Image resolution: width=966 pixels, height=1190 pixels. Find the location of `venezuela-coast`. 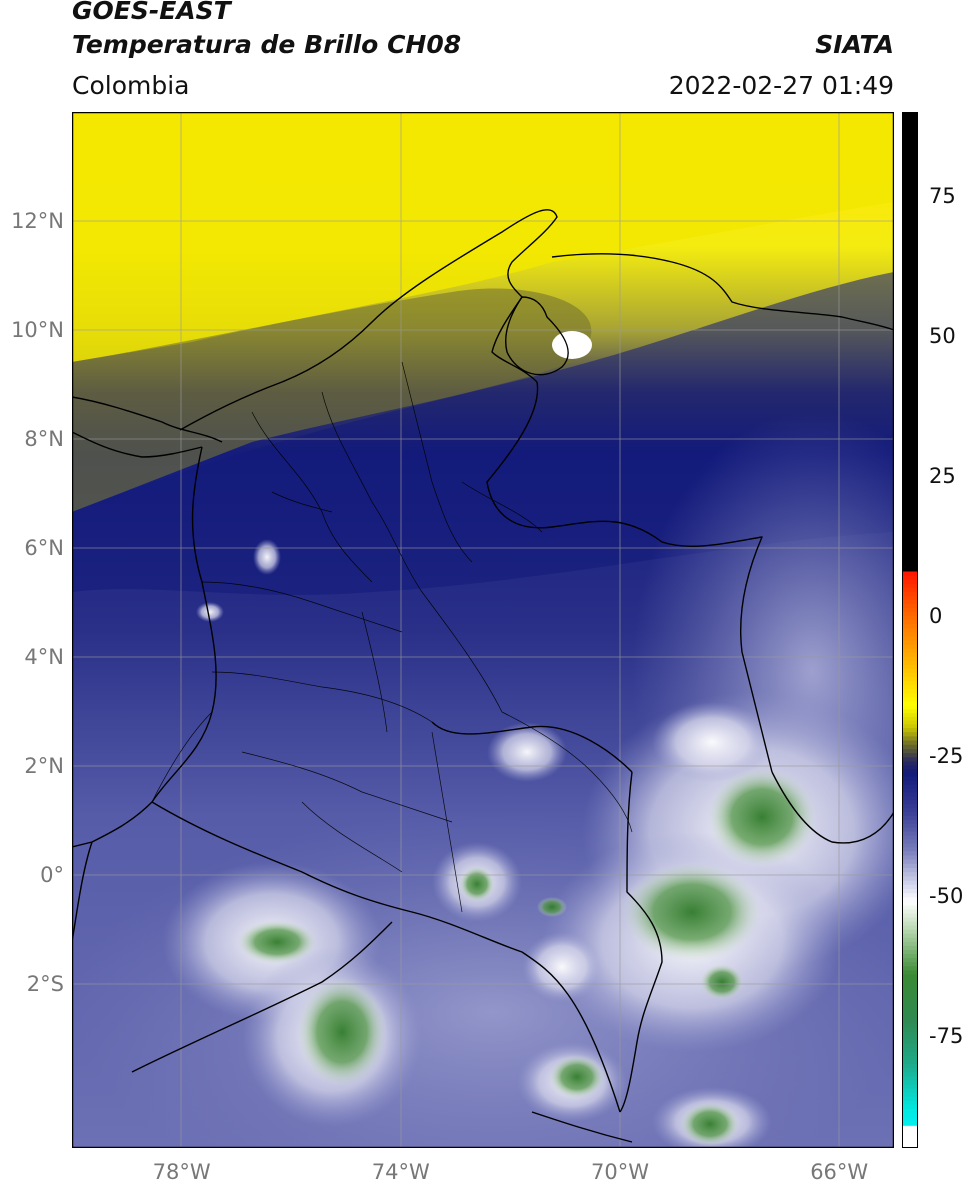

venezuela-coast is located at coordinates (722, 292).